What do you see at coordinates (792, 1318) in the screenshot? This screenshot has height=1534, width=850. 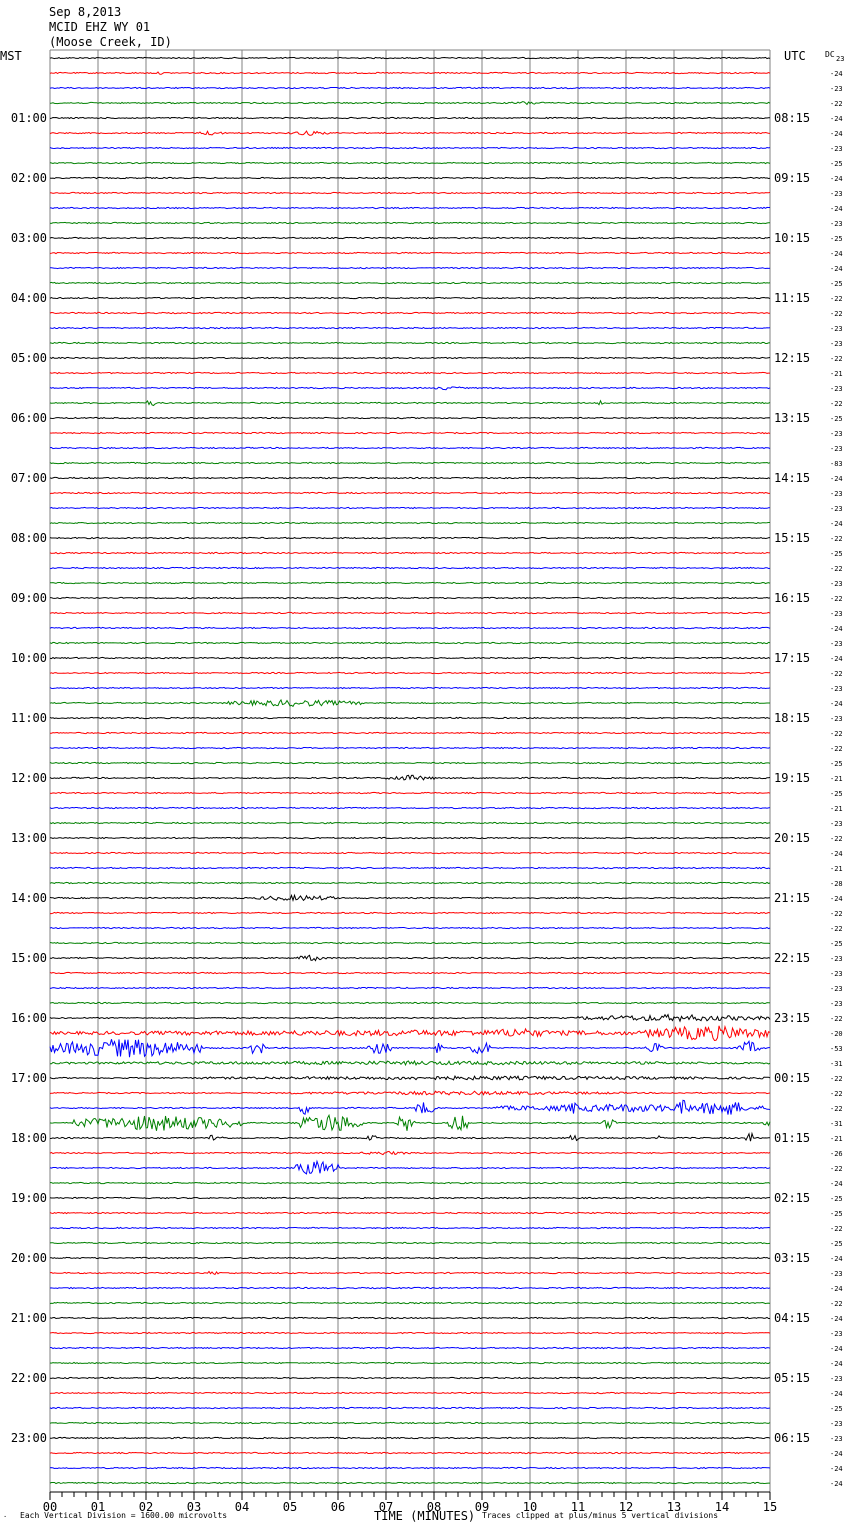 I see `right-hour-label: 04:15` at bounding box center [792, 1318].